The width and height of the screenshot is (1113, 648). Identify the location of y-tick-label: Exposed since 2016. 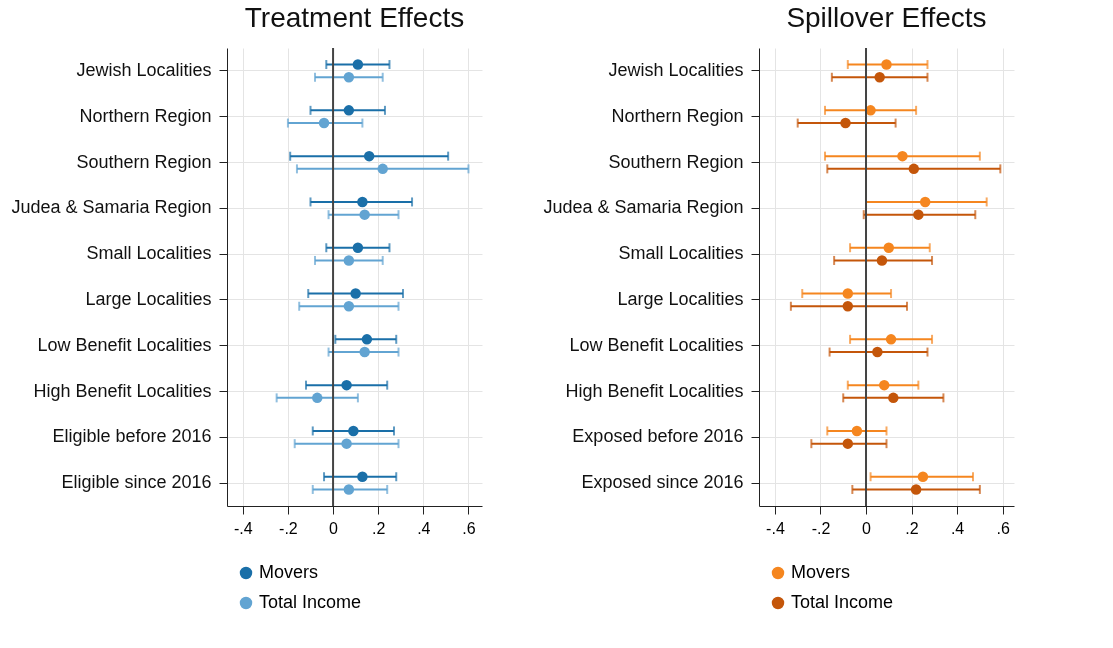
(662, 482).